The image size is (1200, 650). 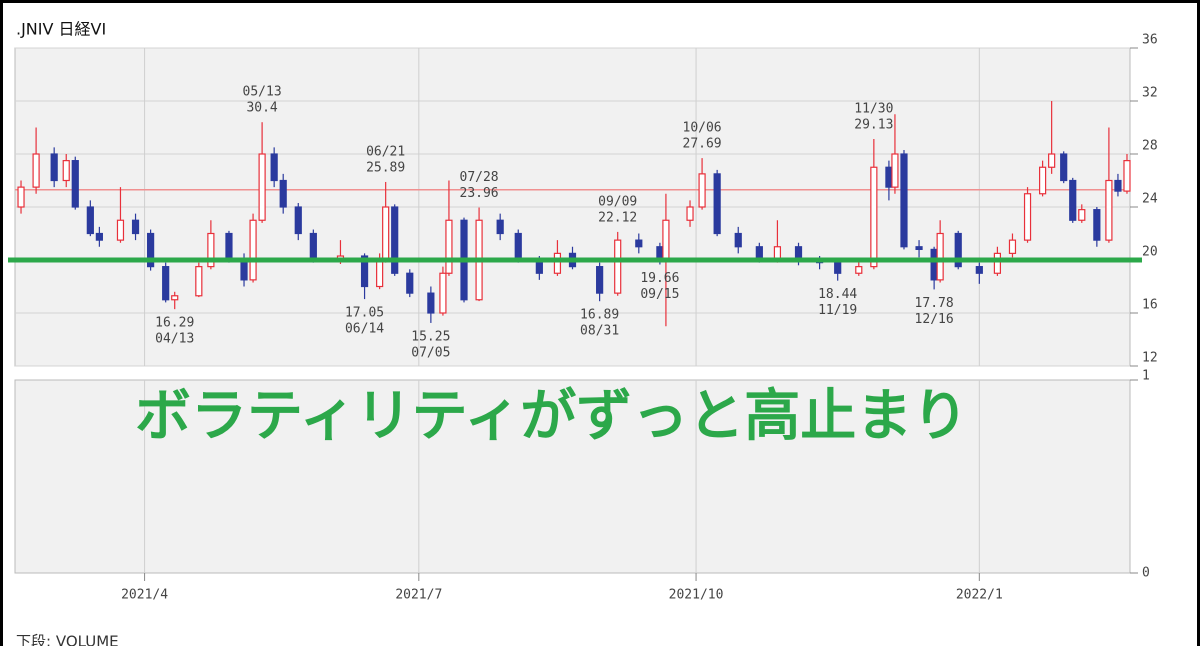 I want to click on annotation-date: 09/09, so click(x=617, y=201).